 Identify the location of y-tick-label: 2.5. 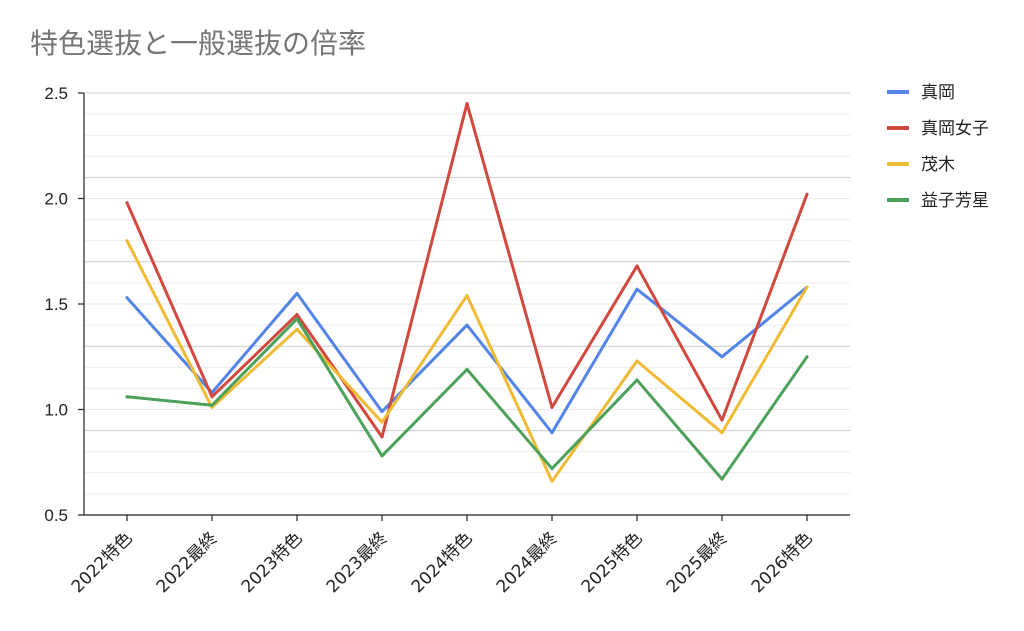
(56, 93).